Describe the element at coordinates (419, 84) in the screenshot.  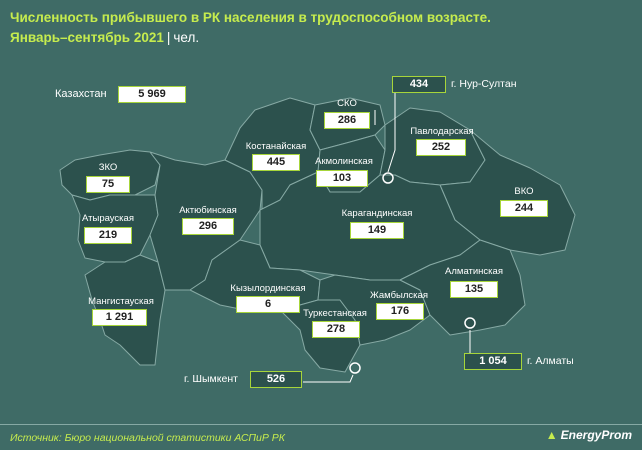
I see `city-value-nur-sultan: 434` at that location.